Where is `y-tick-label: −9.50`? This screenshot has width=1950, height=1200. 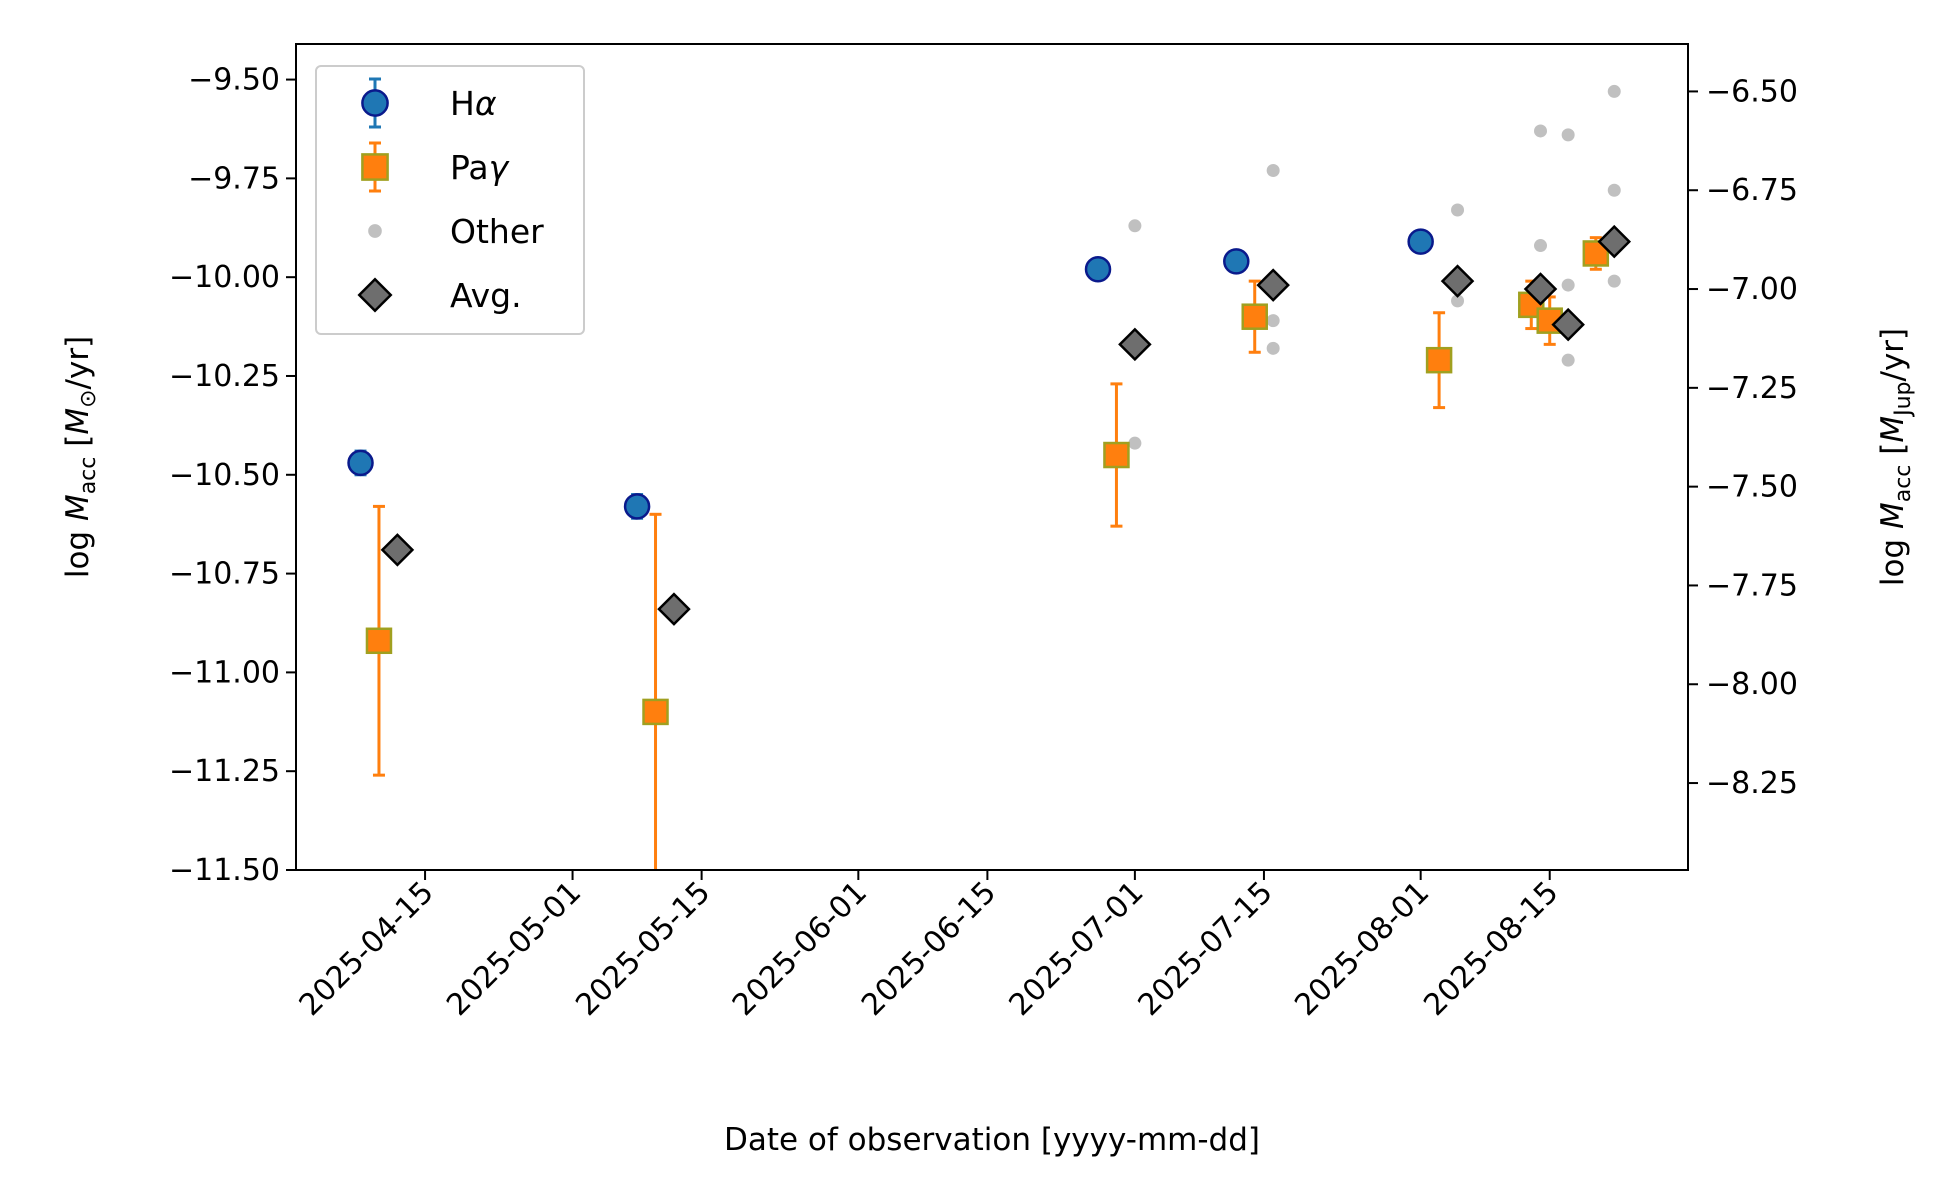
y-tick-label: −9.50 is located at coordinates (234, 80).